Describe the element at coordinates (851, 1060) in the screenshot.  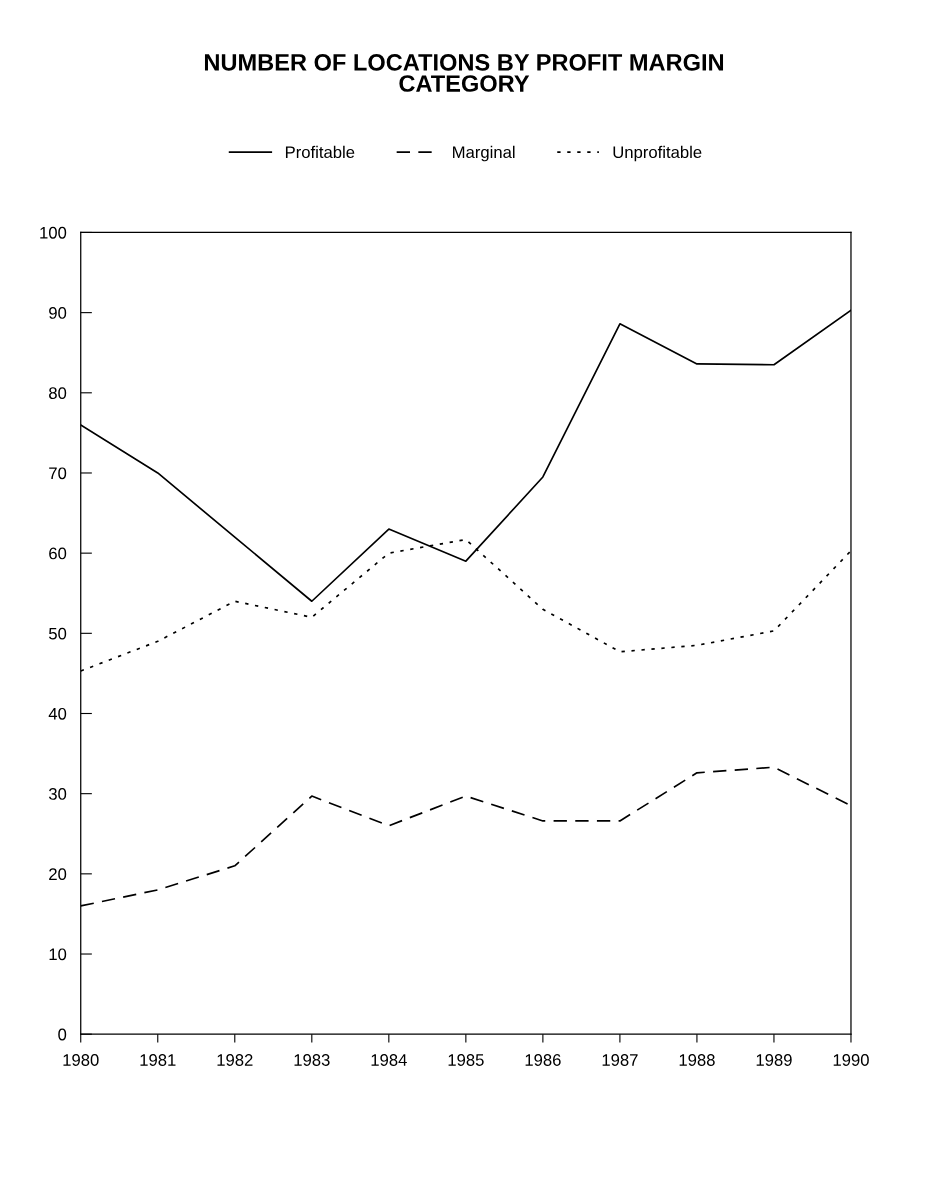
I see `x-tick-label: 1990` at that location.